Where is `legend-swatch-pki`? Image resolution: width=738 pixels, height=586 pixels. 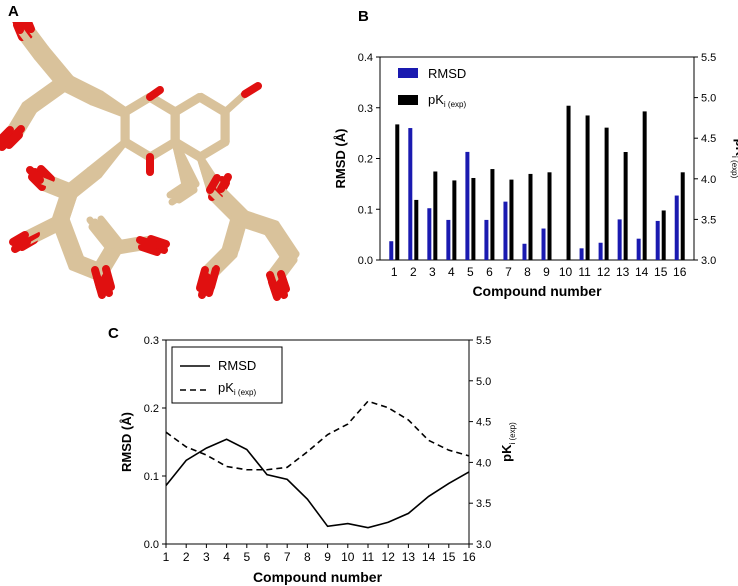 legend-swatch-pki is located at coordinates (408, 100).